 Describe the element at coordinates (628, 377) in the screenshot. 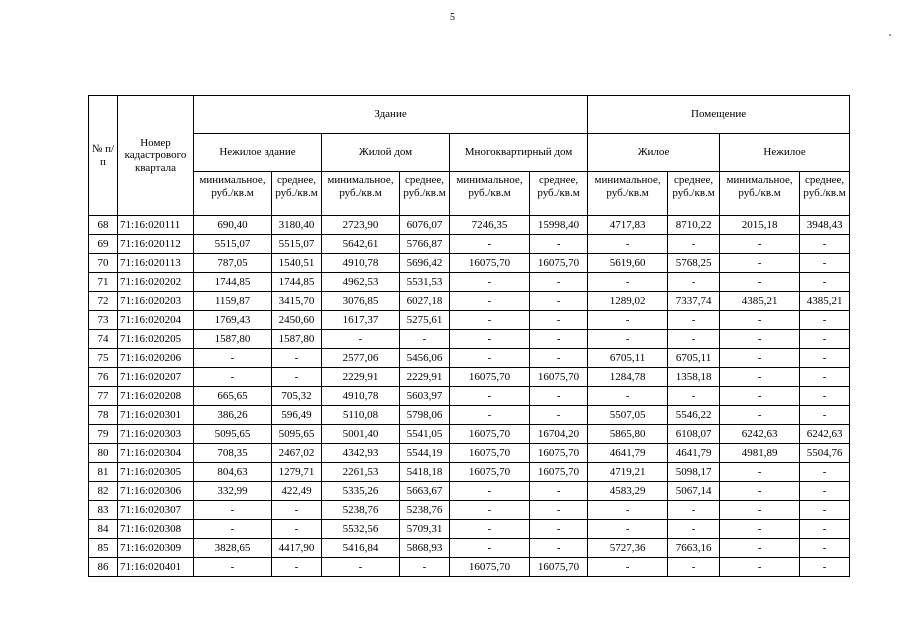

I see `value-cell: 1284,78` at that location.